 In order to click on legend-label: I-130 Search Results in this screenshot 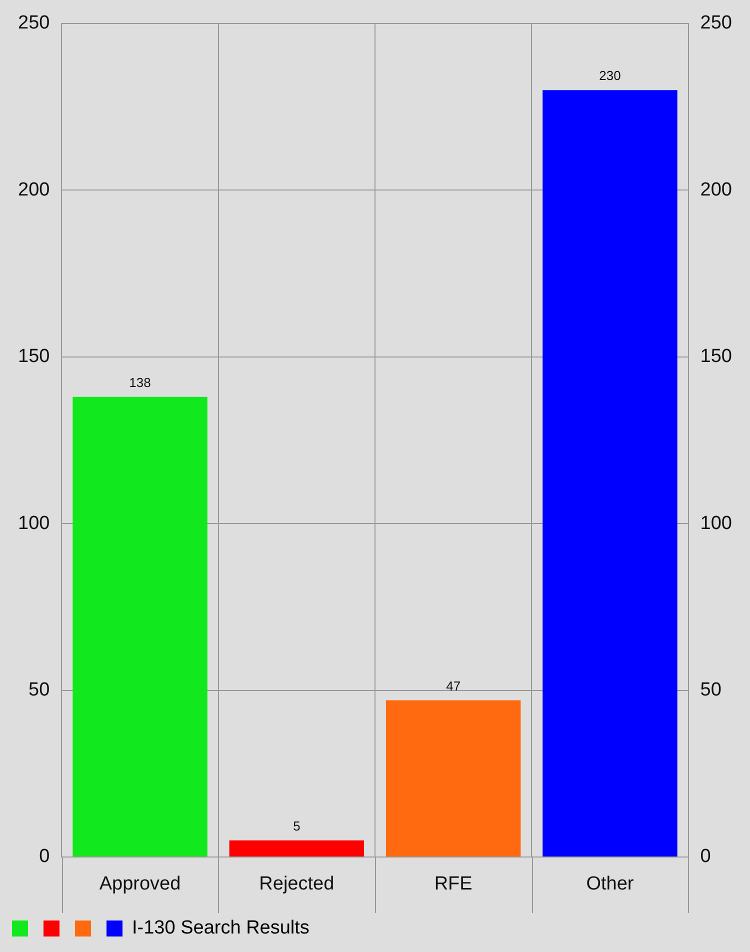, I will do `click(221, 928)`.